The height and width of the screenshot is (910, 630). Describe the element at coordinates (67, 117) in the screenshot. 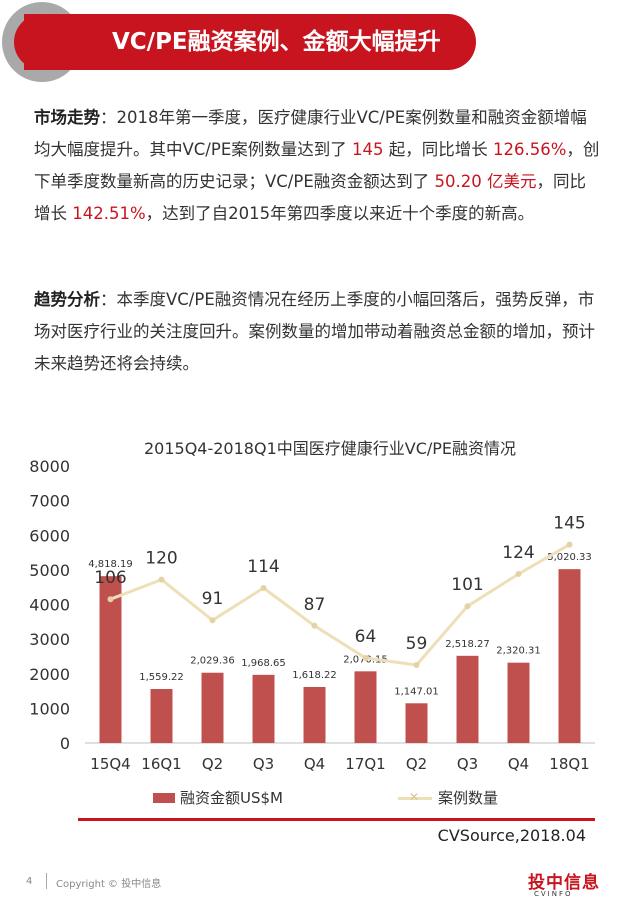

I see `market-trend-label: 市场走势` at that location.